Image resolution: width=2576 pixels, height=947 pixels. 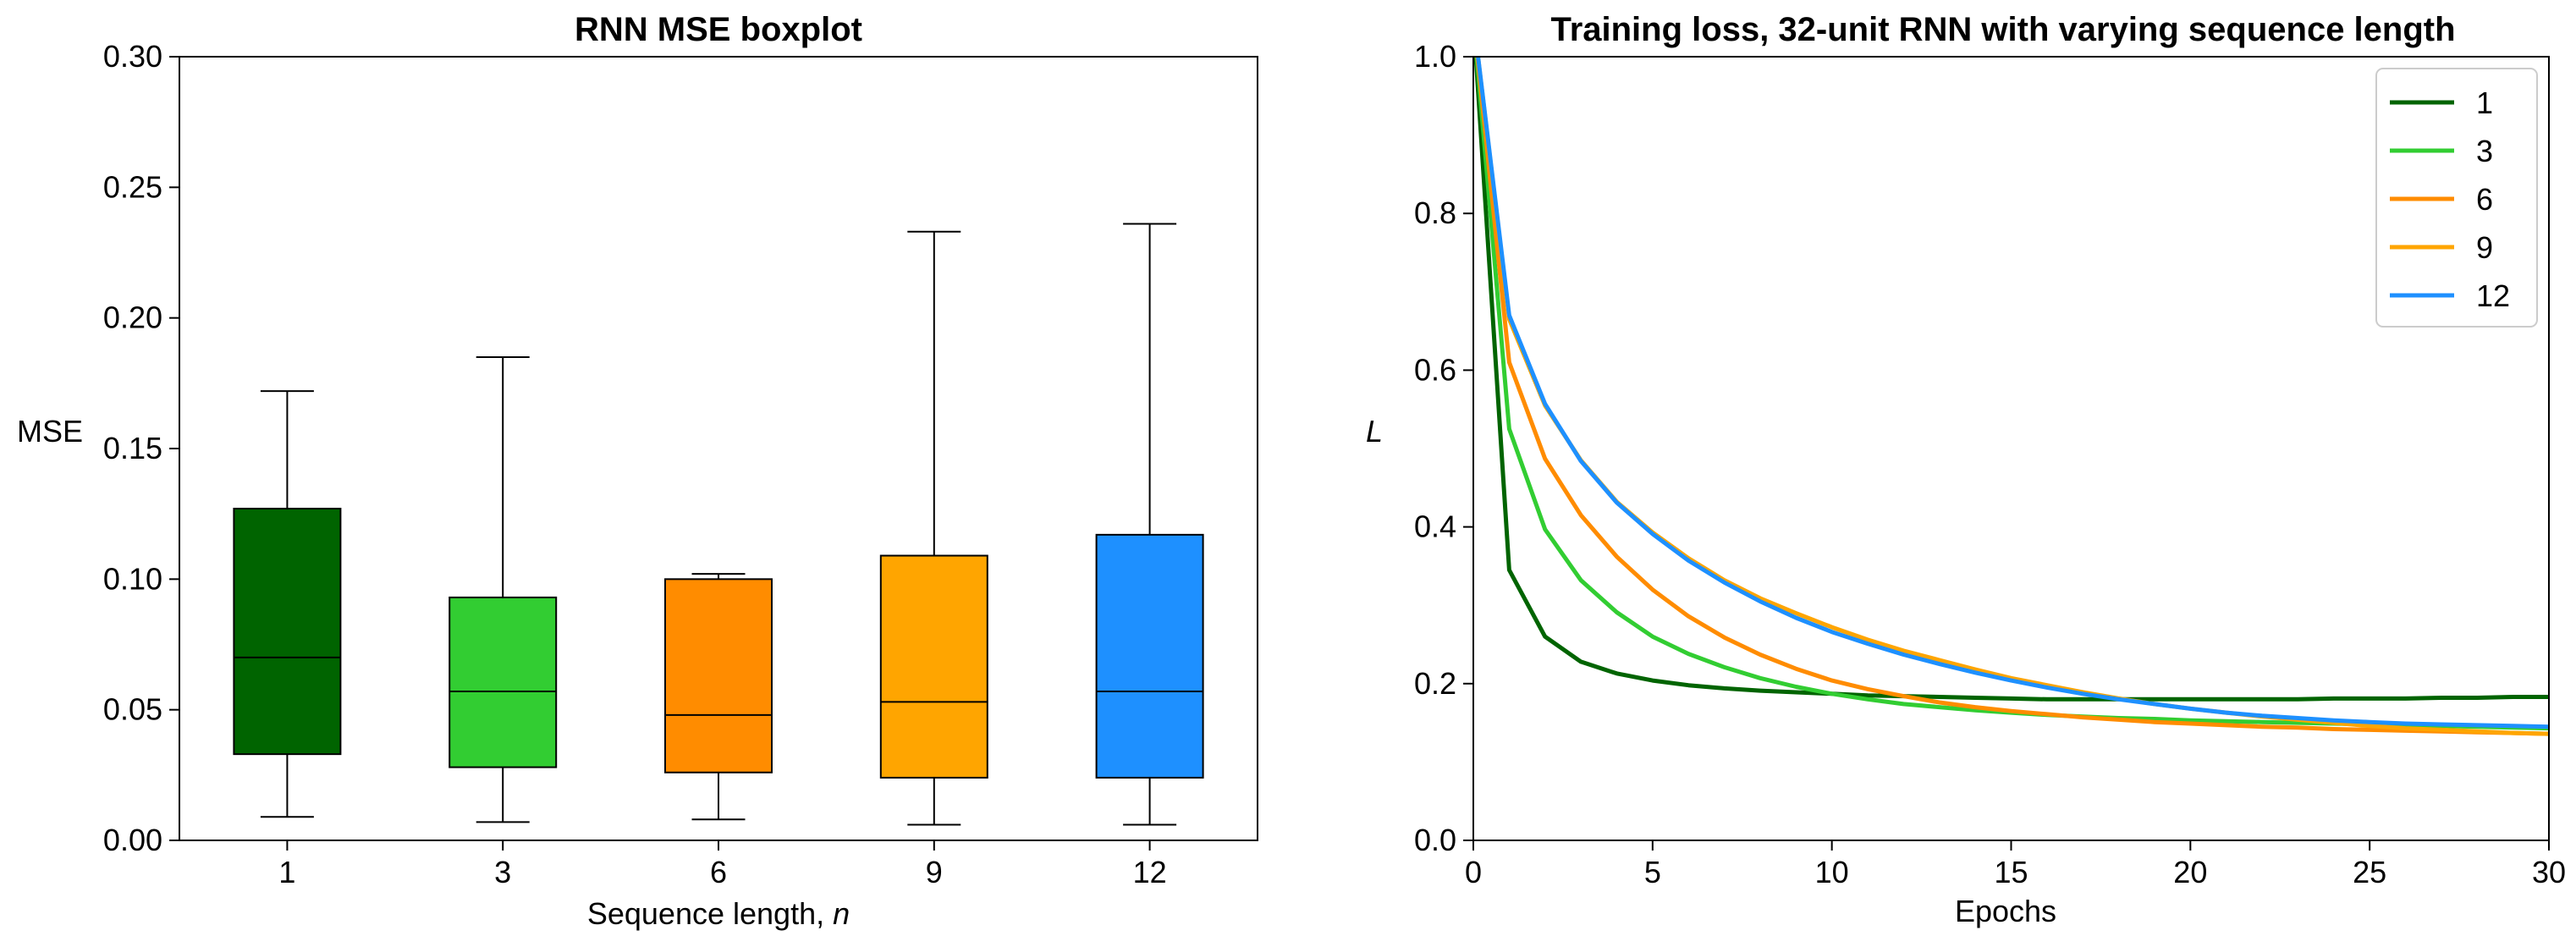 What do you see at coordinates (503, 872) in the screenshot?
I see `boxplot-xtick-label: 3` at bounding box center [503, 872].